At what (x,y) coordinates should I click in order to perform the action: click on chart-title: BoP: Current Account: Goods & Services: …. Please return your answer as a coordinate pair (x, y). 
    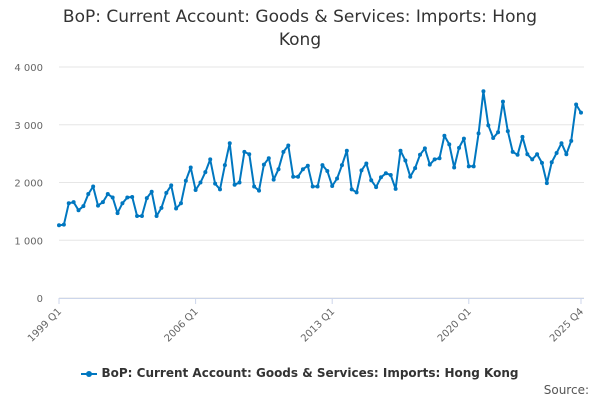
    Looking at the image, I should click on (300, 28).